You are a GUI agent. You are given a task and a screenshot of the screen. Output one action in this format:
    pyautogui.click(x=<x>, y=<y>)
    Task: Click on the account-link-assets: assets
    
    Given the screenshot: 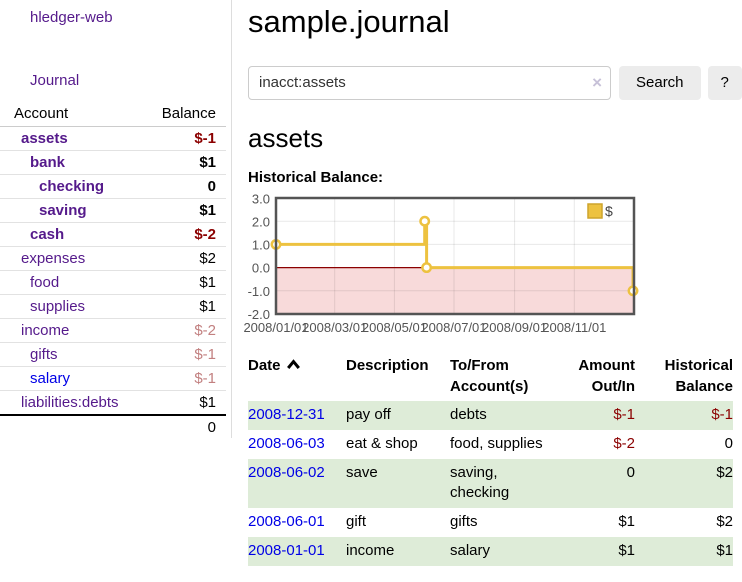 What is the action you would take?
    pyautogui.click(x=44, y=138)
    